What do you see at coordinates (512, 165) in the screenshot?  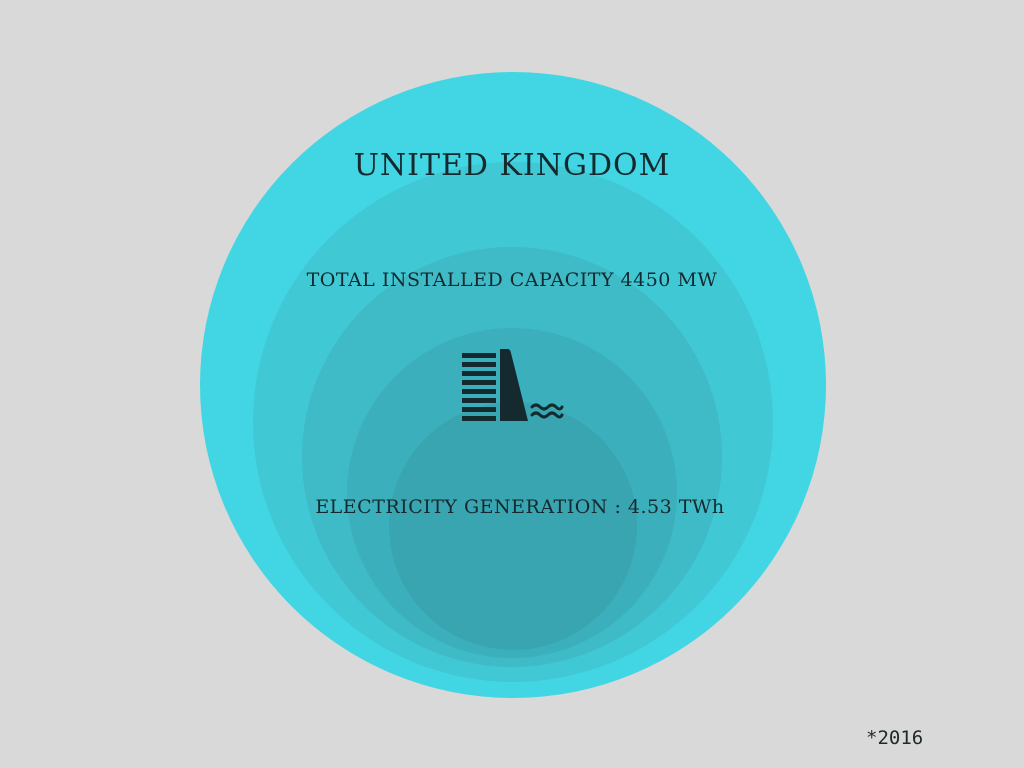 I see `country-title: UNITED KINGDOM` at bounding box center [512, 165].